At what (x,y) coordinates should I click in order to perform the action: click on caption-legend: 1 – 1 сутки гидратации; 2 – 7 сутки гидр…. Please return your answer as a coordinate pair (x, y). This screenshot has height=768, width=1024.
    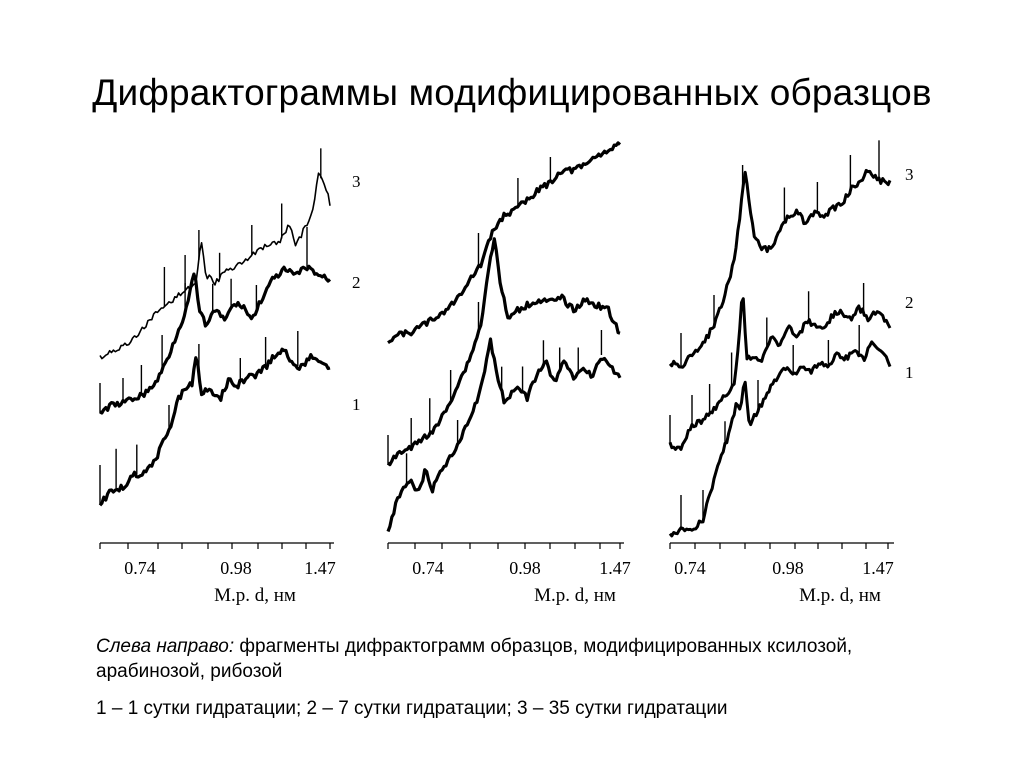
    Looking at the image, I should click on (412, 708).